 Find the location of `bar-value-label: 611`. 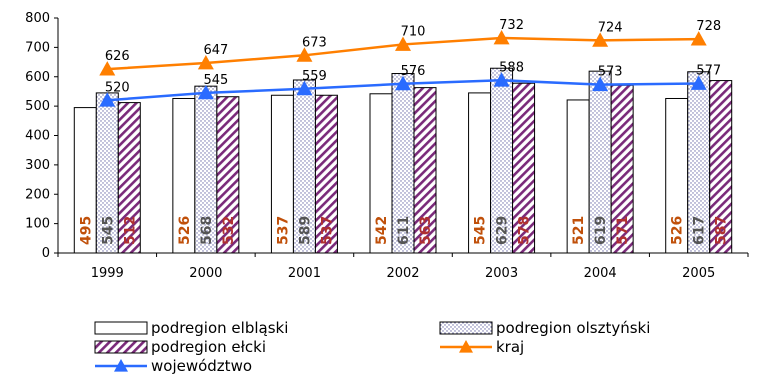

bar-value-label: 611 is located at coordinates (404, 230).